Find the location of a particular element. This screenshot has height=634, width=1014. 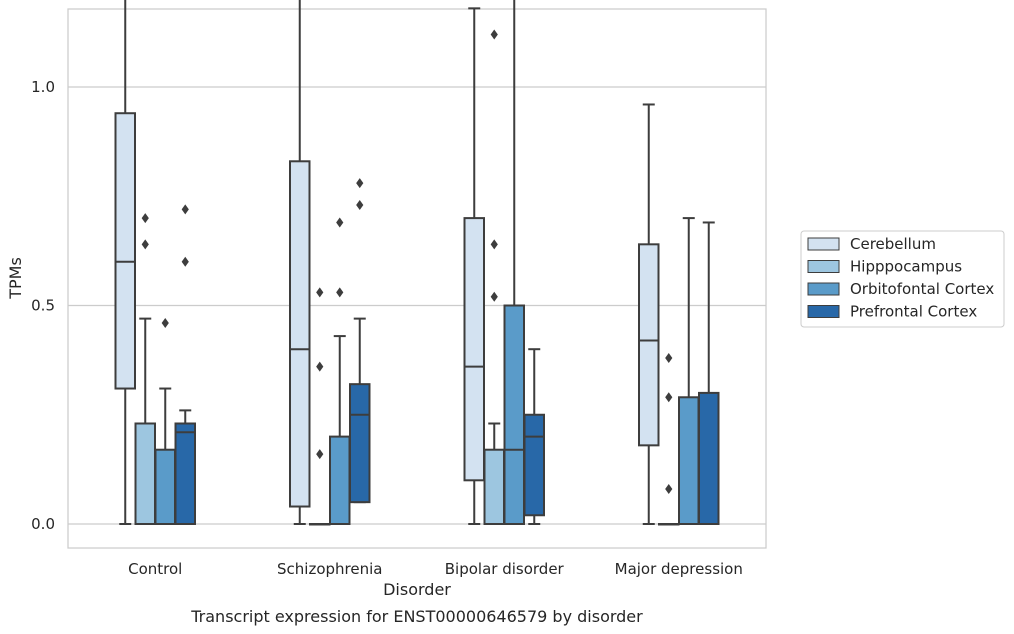

legend-label: Orbitofontal Cortex is located at coordinates (922, 289).